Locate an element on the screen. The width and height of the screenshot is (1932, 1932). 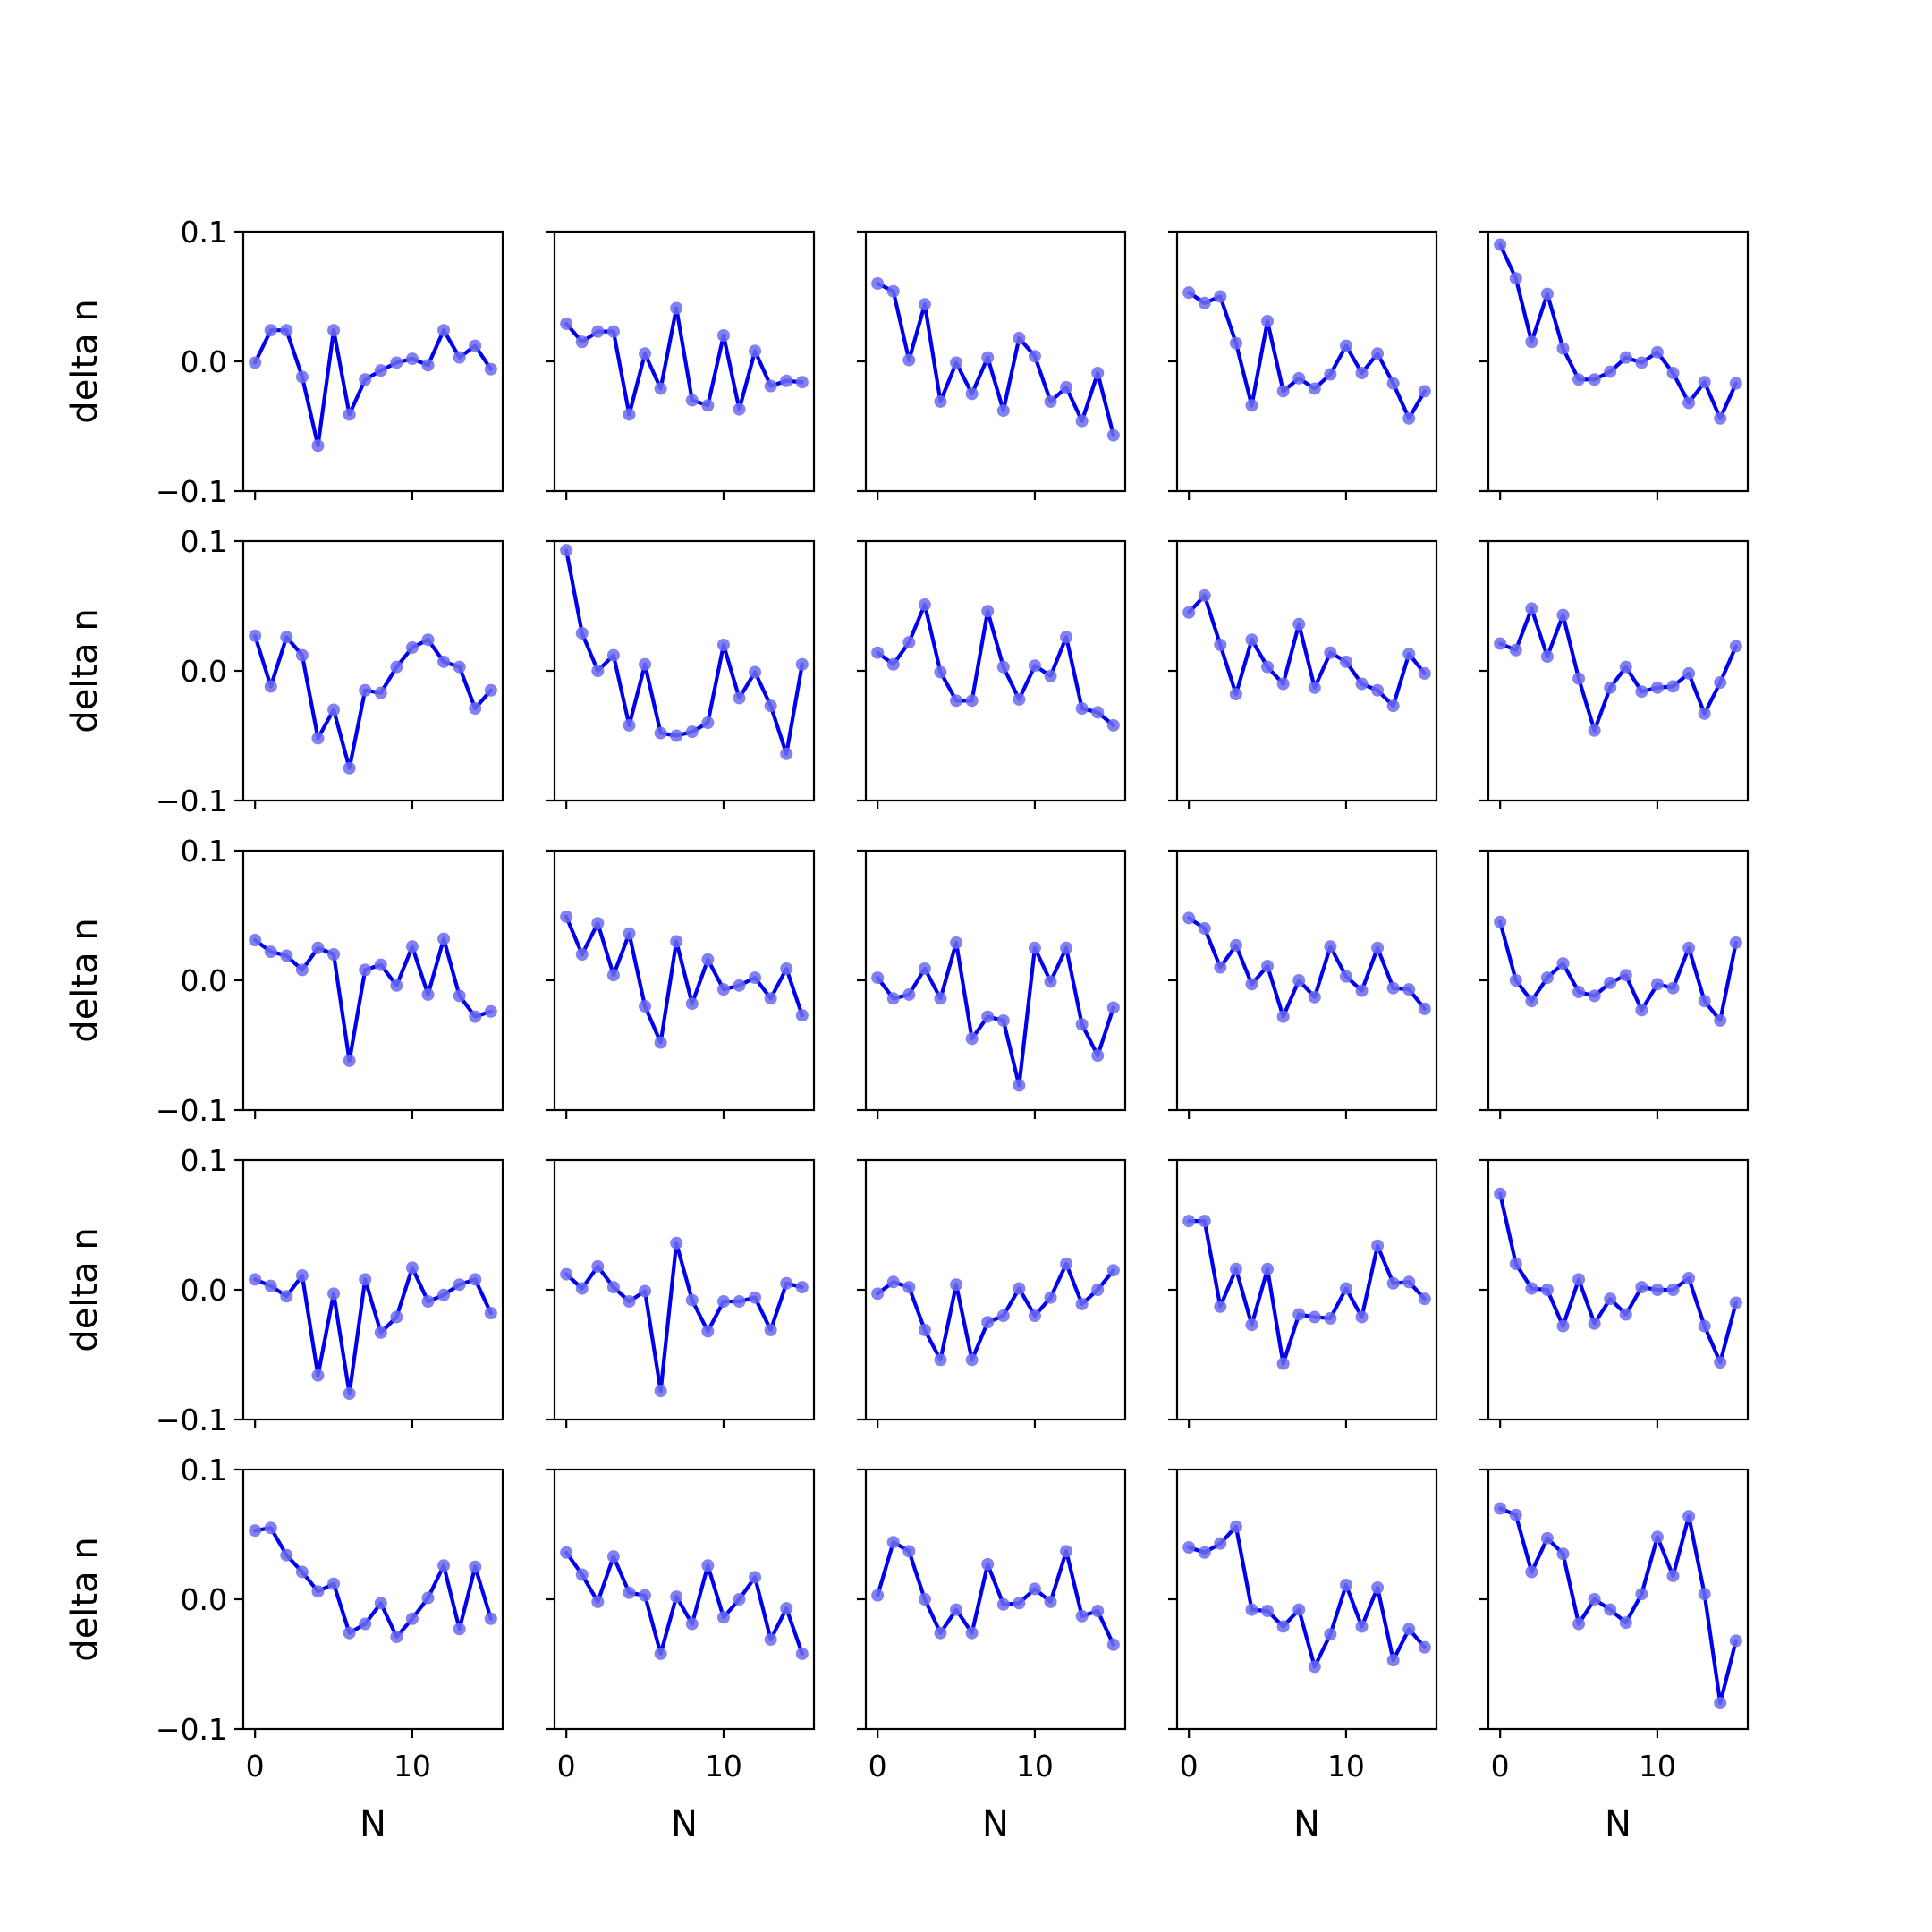
y-tick-label: 0.1 is located at coordinates (204, 851).